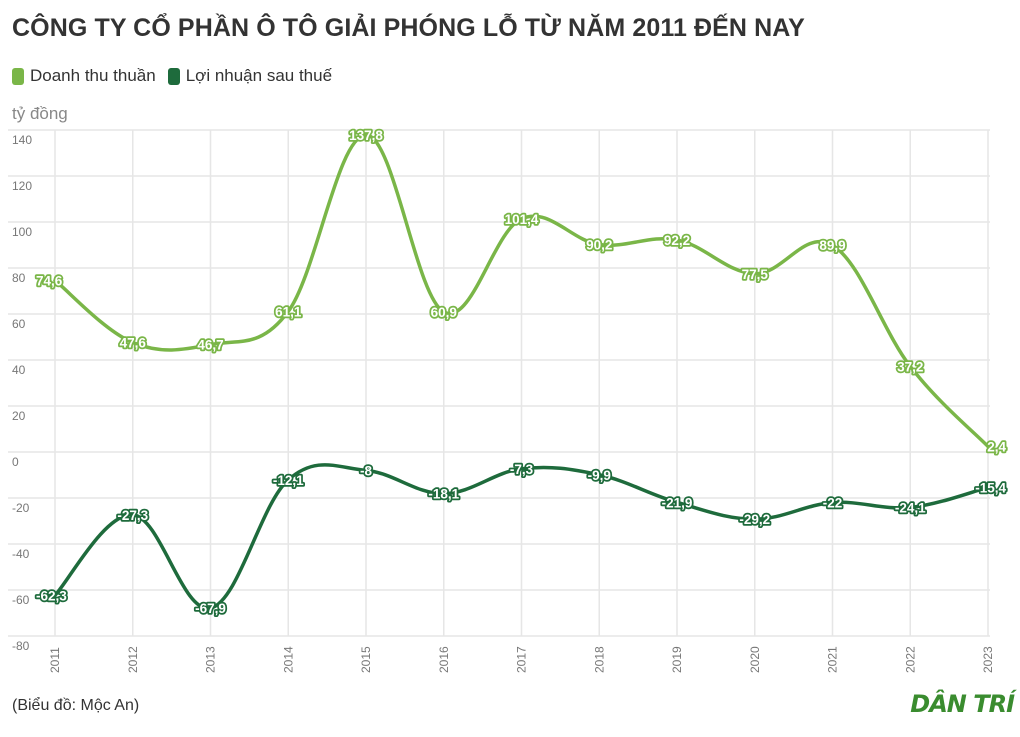 This screenshot has width=1020, height=737. Describe the element at coordinates (288, 480) in the screenshot. I see `data-label-profit: -12,1` at that location.